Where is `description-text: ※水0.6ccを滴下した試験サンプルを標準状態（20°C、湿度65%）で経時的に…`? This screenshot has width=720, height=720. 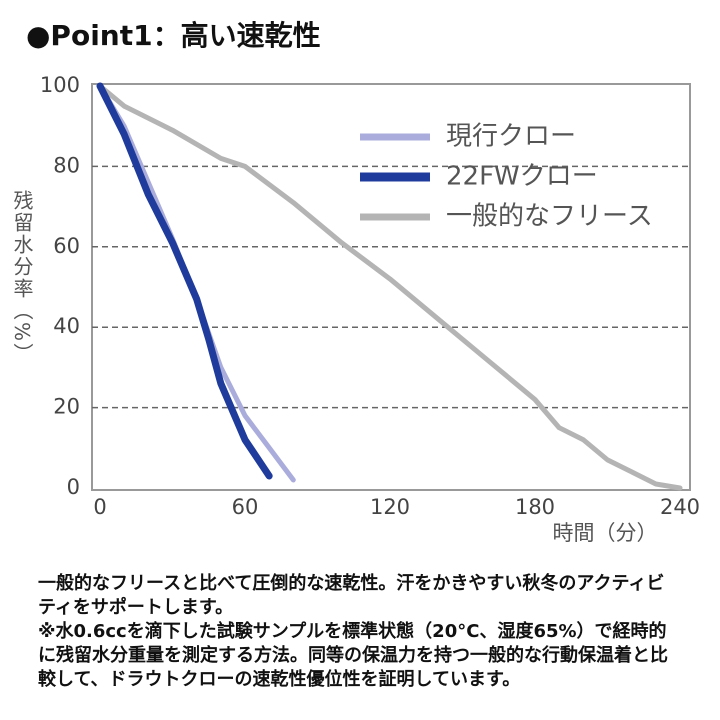
description-text: ※水0.6ccを滴下した試験サンプルを標準状態（20°C、湿度65%）で経時的に… is located at coordinates (353, 655).